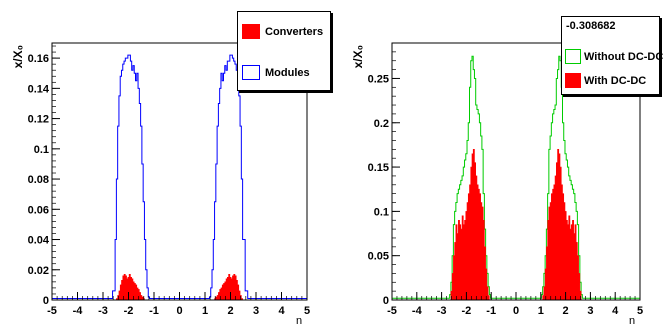  I want to click on left-x-tick-label: 2, so click(230, 311).